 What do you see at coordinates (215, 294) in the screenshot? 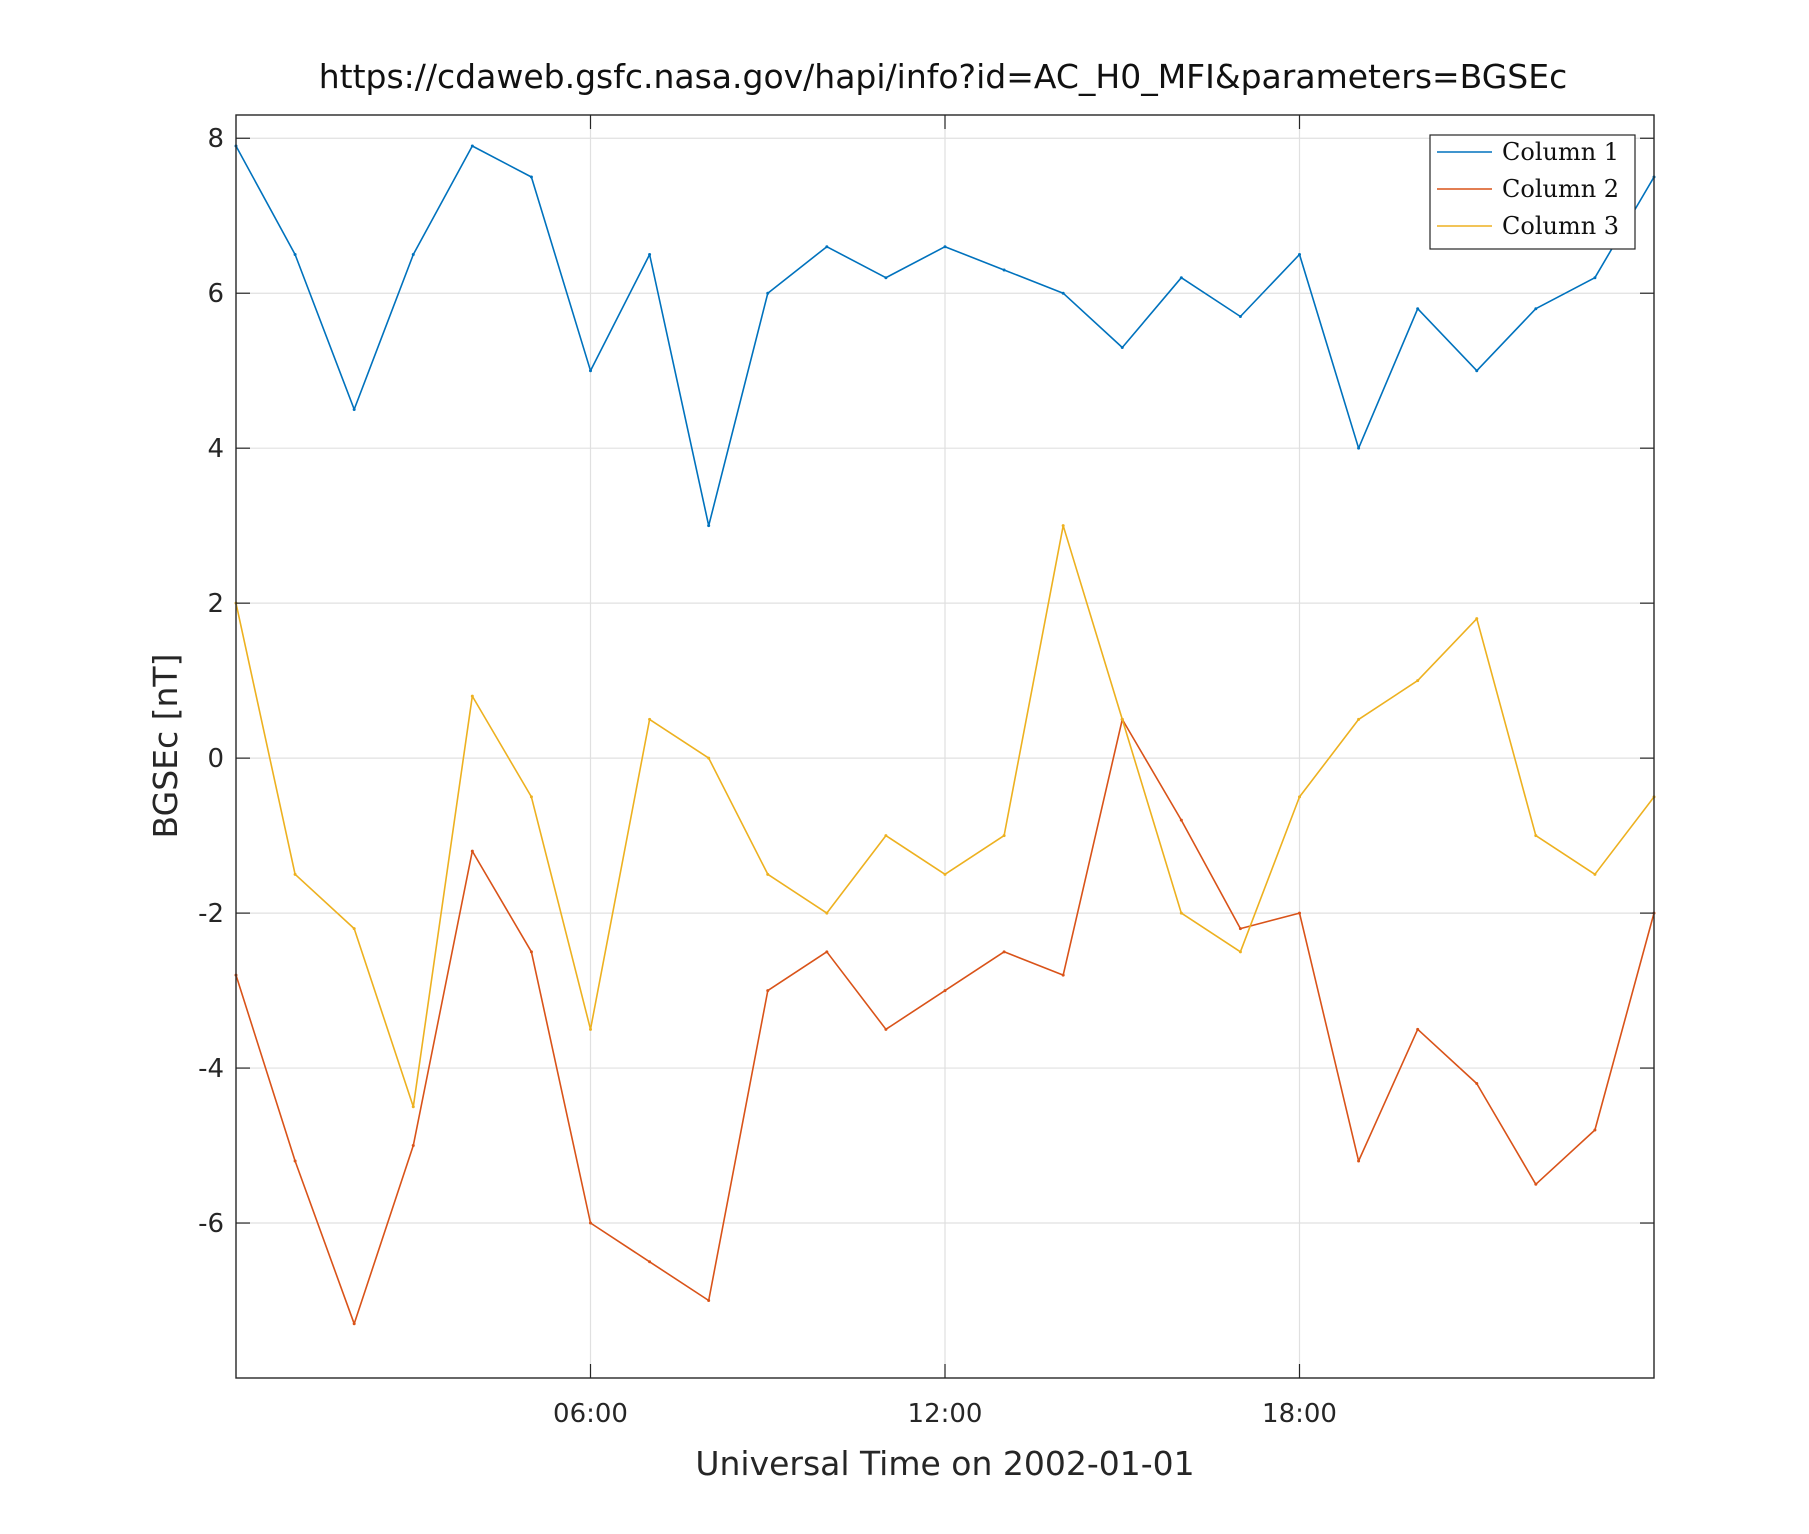
I see `y-tick-label: 6` at bounding box center [215, 294].